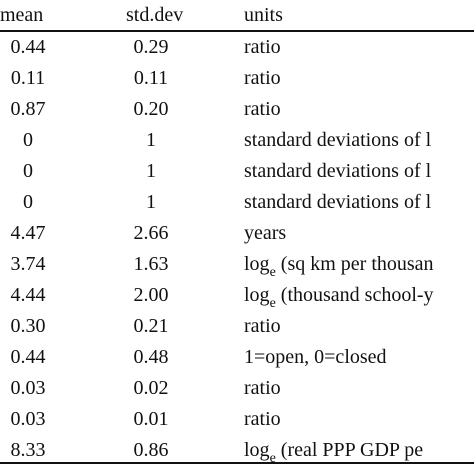 This screenshot has width=474, height=474. What do you see at coordinates (151, 233) in the screenshot?
I see `std-dev-cell: 2.66` at bounding box center [151, 233].